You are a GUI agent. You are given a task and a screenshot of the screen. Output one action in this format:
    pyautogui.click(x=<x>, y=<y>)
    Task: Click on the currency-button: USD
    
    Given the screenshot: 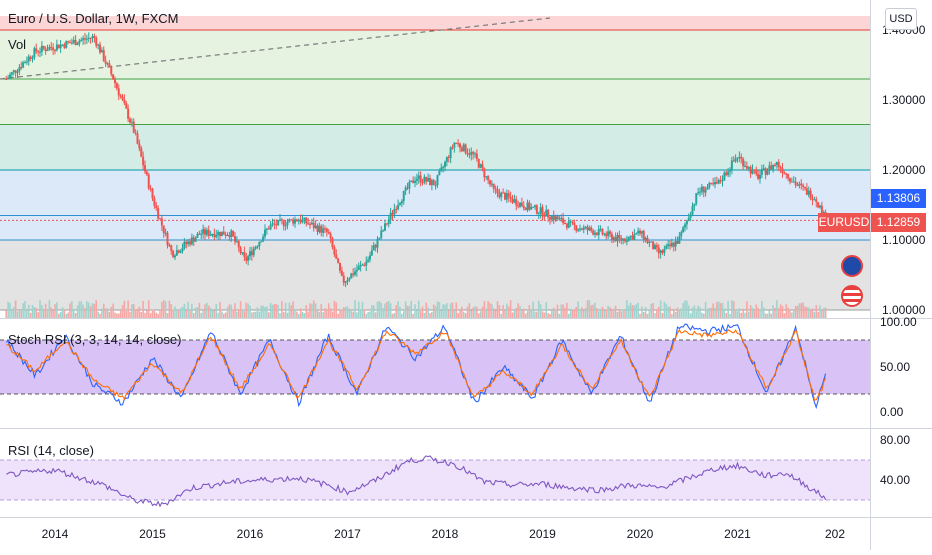 What is the action you would take?
    pyautogui.click(x=901, y=19)
    